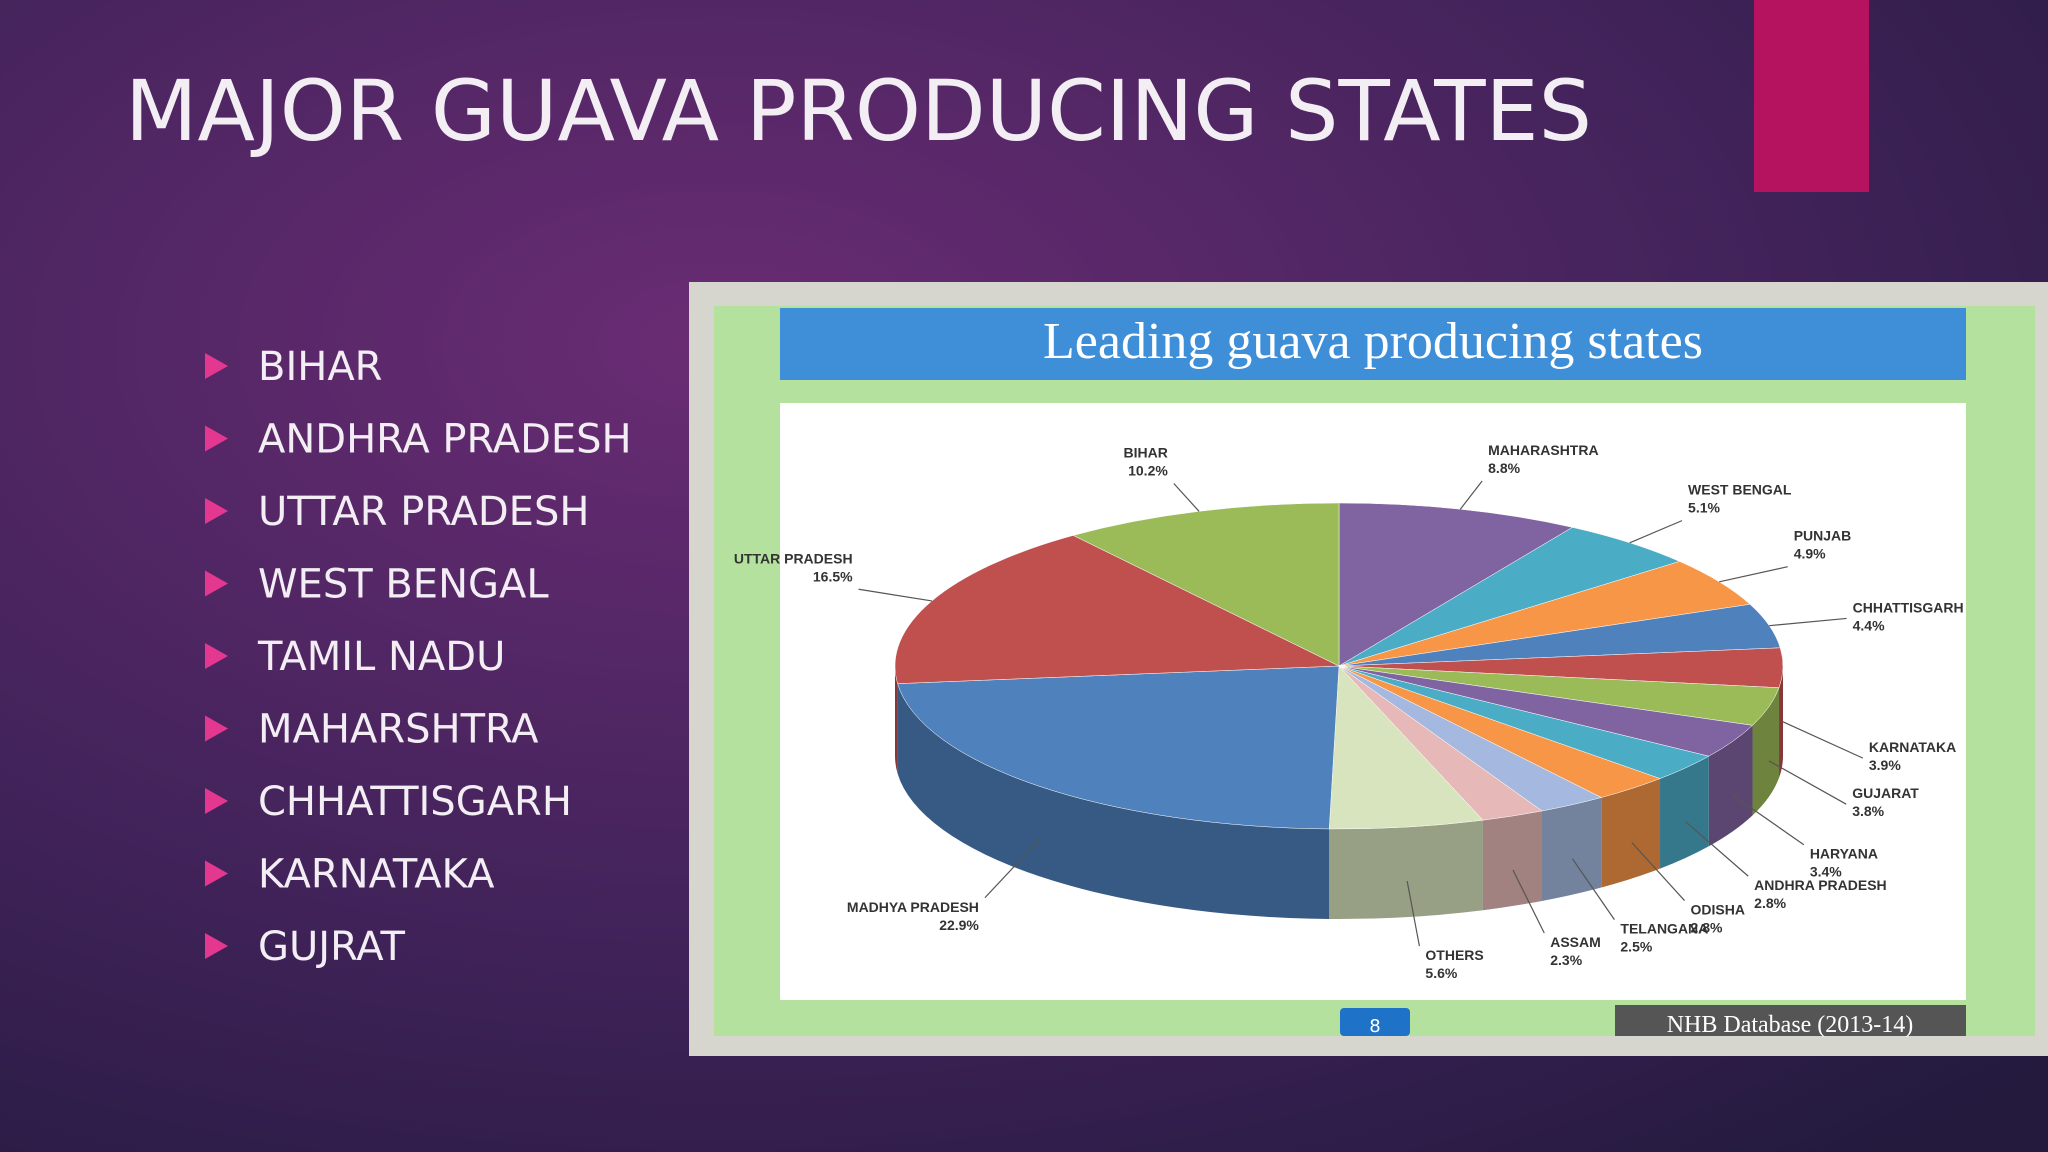  I want to click on value-label: 3.4%, so click(1826, 872).